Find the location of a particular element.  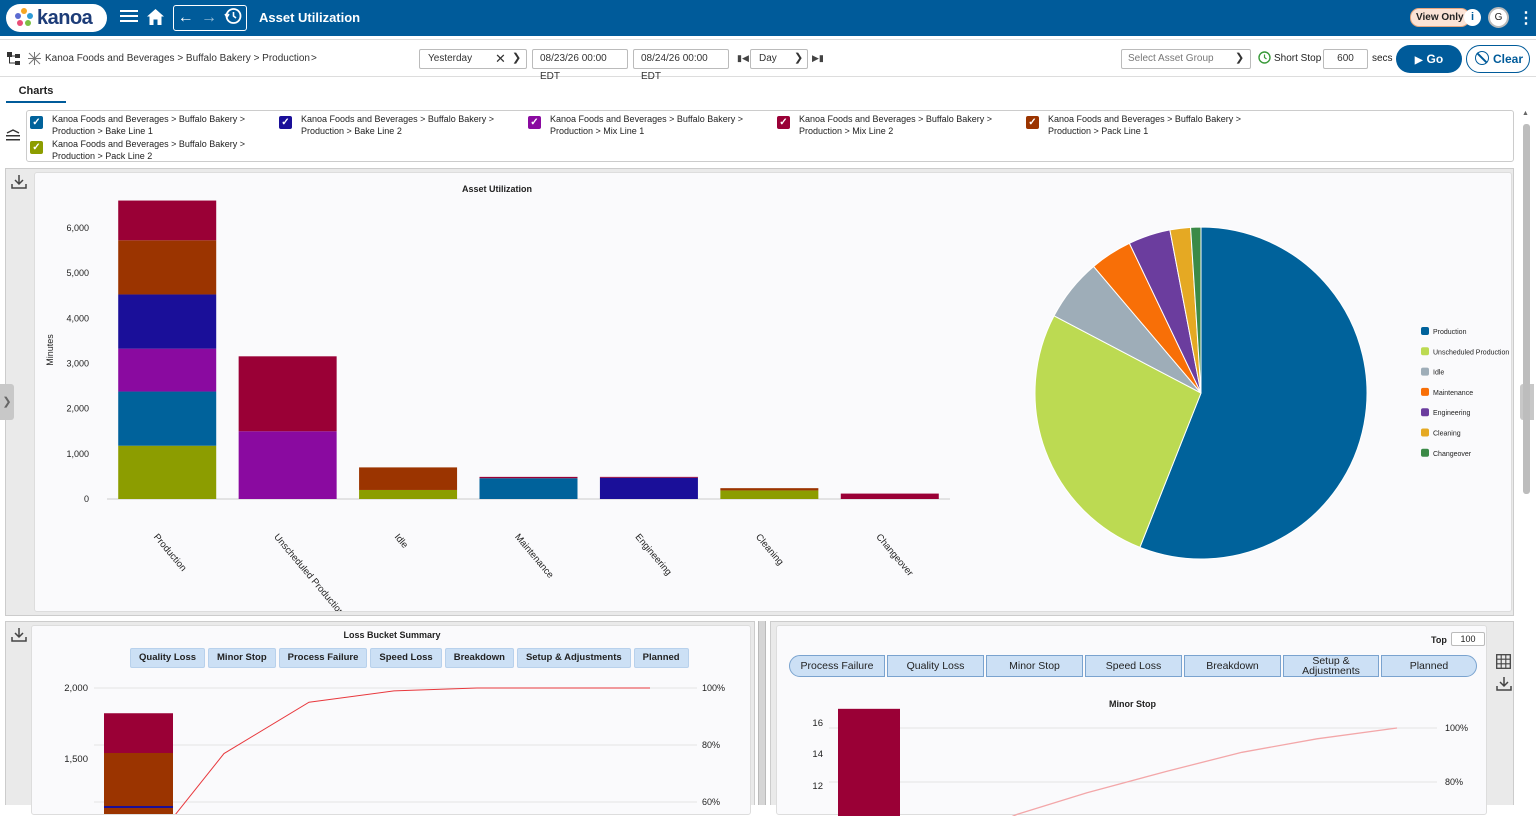

chart-title: Asset Utilization is located at coordinates (497, 189).